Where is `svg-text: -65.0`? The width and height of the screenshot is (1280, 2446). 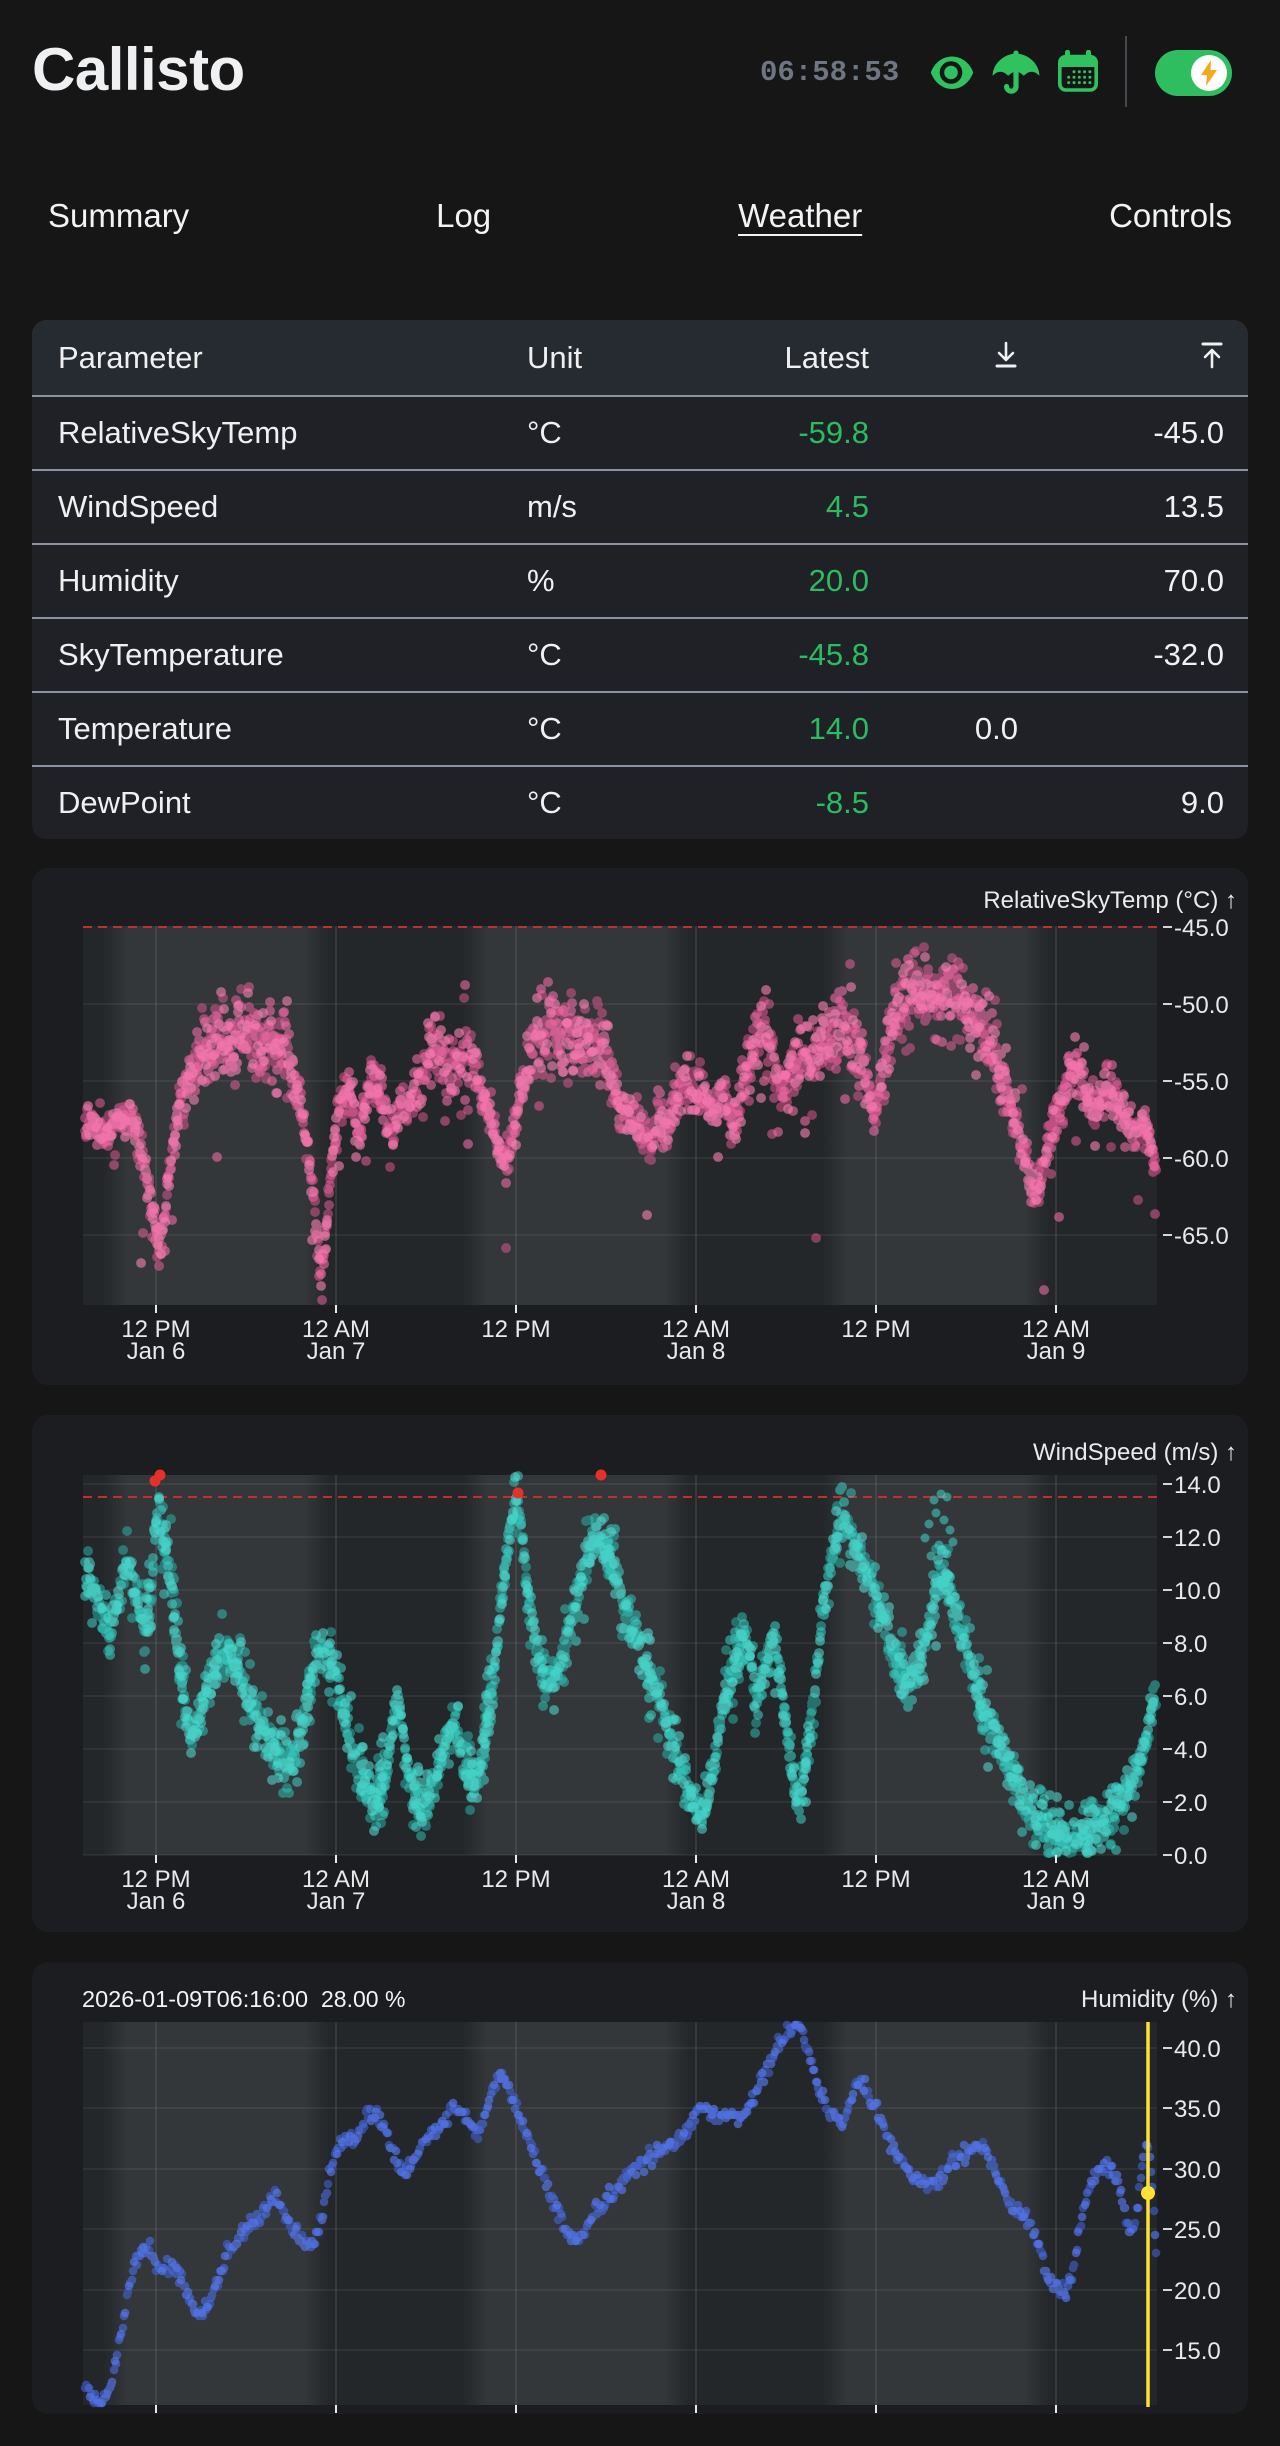
svg-text: -65.0 is located at coordinates (1201, 1236).